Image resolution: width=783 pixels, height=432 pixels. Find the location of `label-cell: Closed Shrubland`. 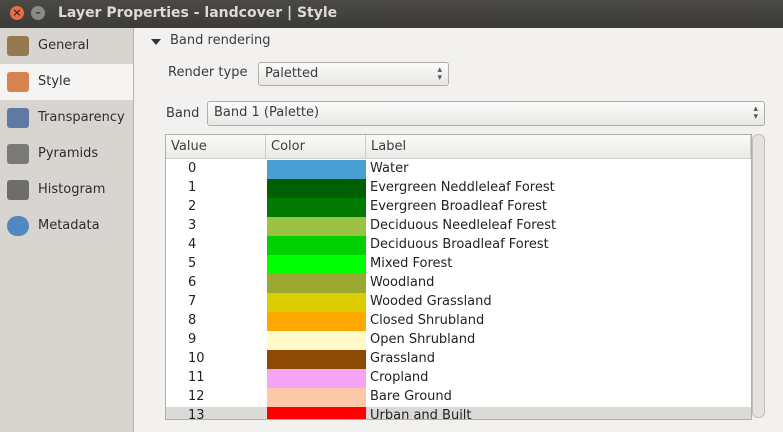

label-cell: Closed Shrubland is located at coordinates (427, 320).